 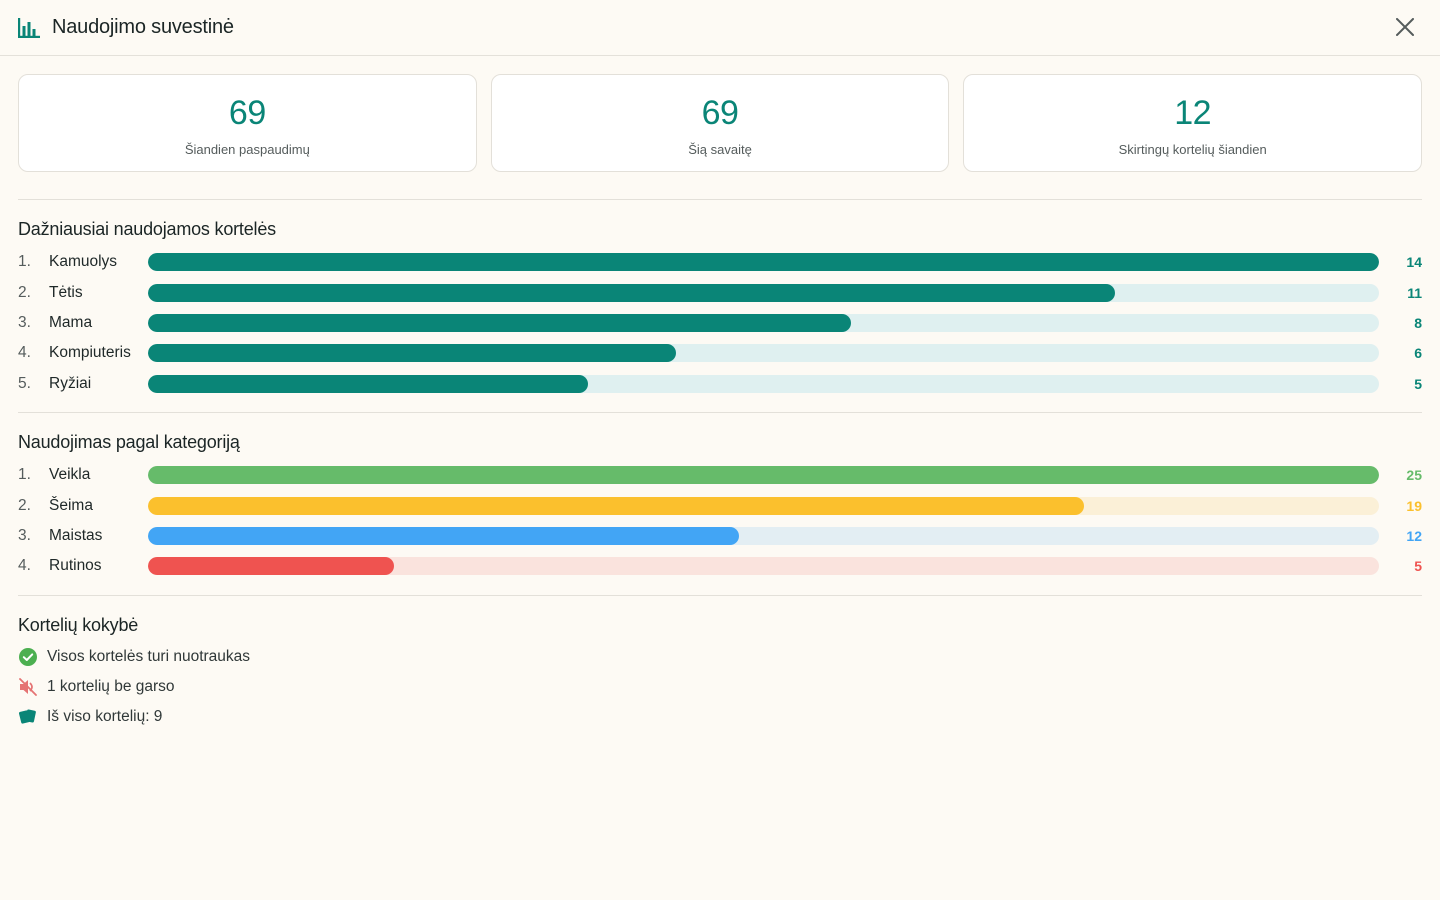 I want to click on quality-item-audio: 1 kortelių be garso, so click(x=720, y=687).